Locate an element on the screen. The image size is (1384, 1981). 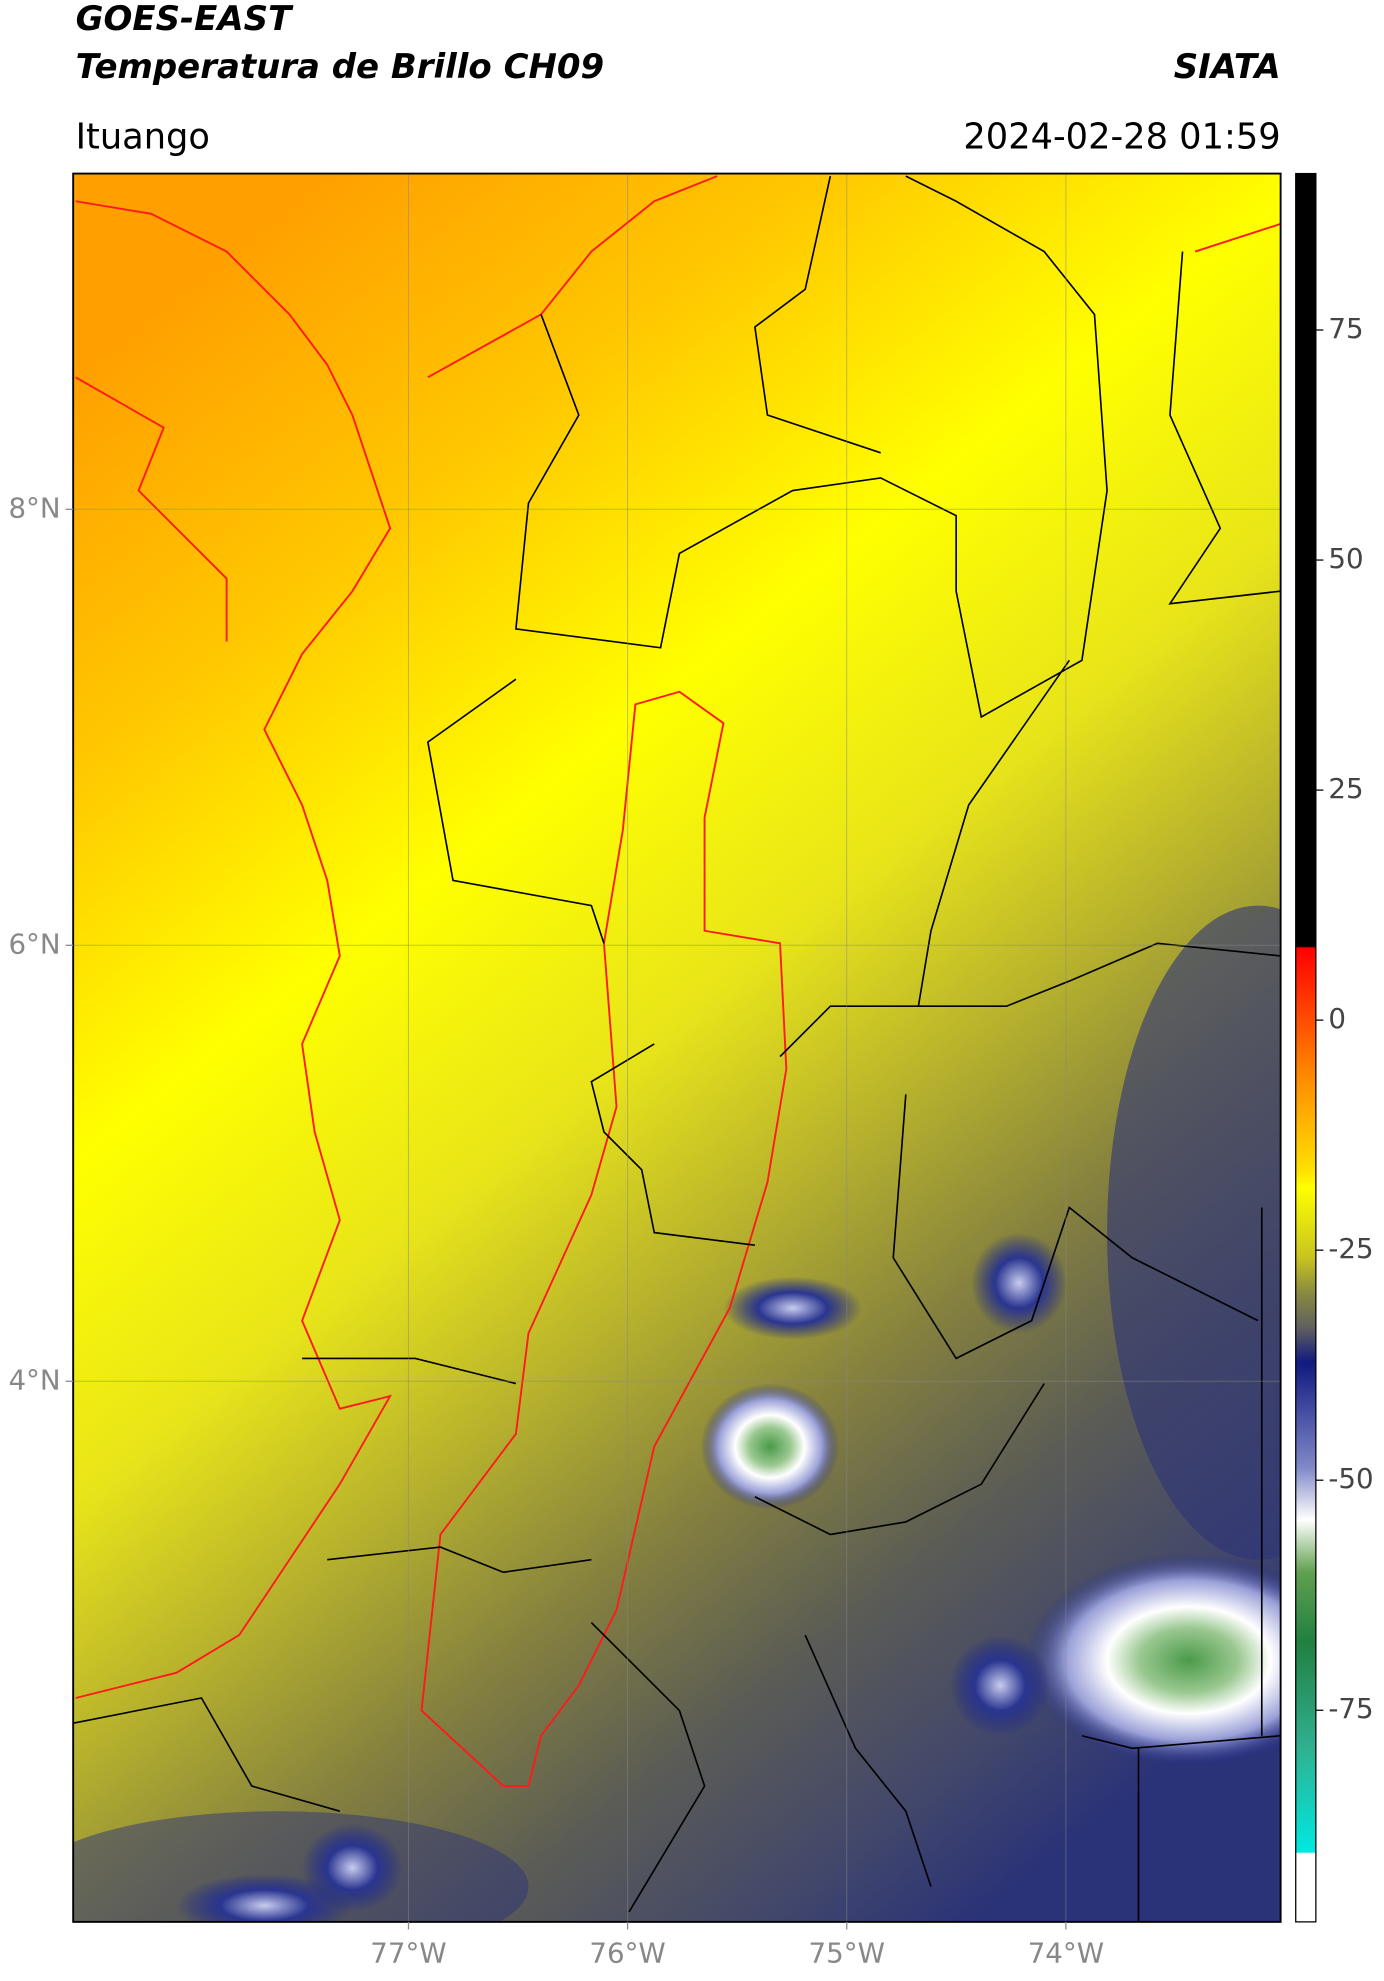
colorbar-tick-label: -75 is located at coordinates (1350, 1708).